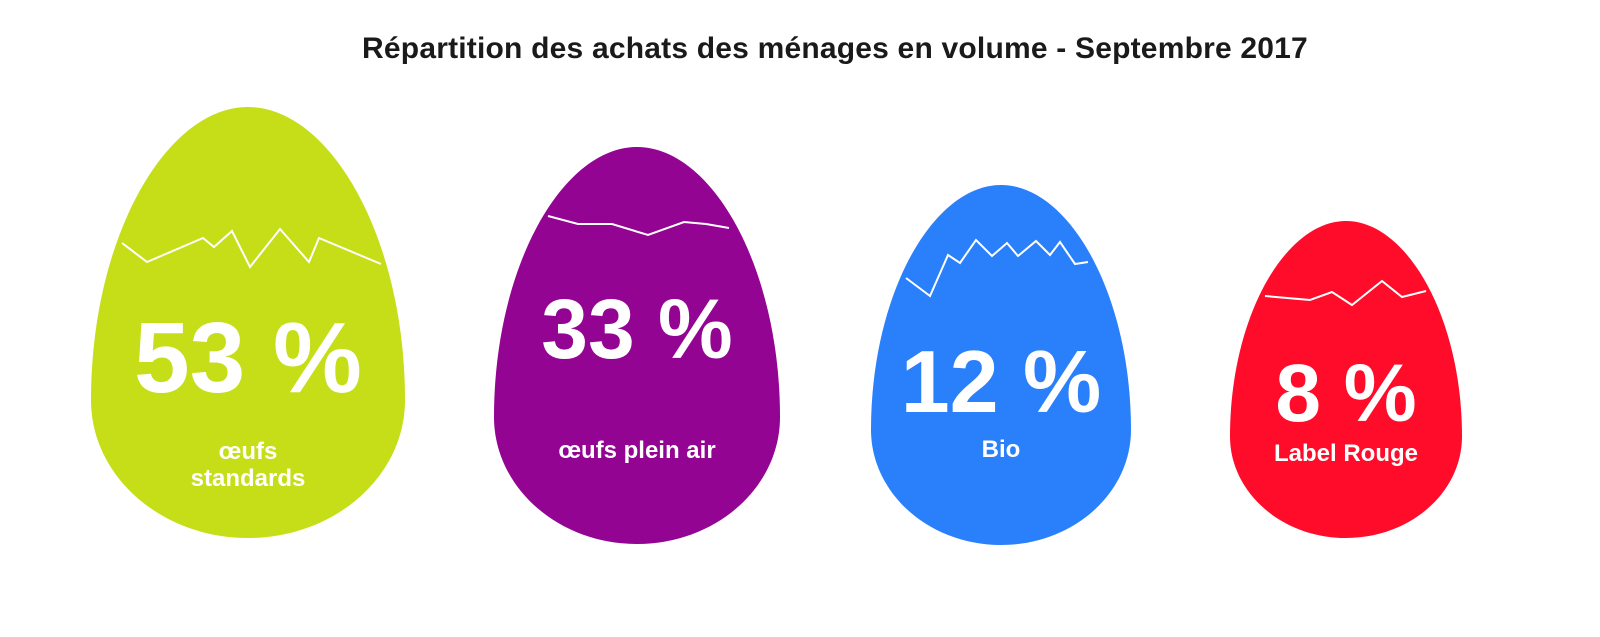  Describe the element at coordinates (636, 329) in the screenshot. I see `value-label-oeufs-plein-air: 33 %` at that location.